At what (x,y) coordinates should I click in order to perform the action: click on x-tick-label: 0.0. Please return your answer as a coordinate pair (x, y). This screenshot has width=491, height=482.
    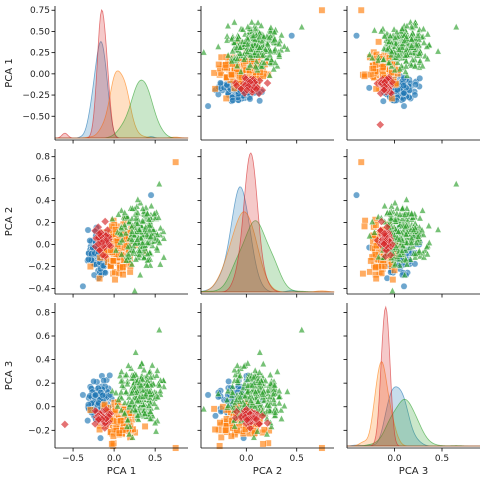
    Looking at the image, I should click on (114, 459).